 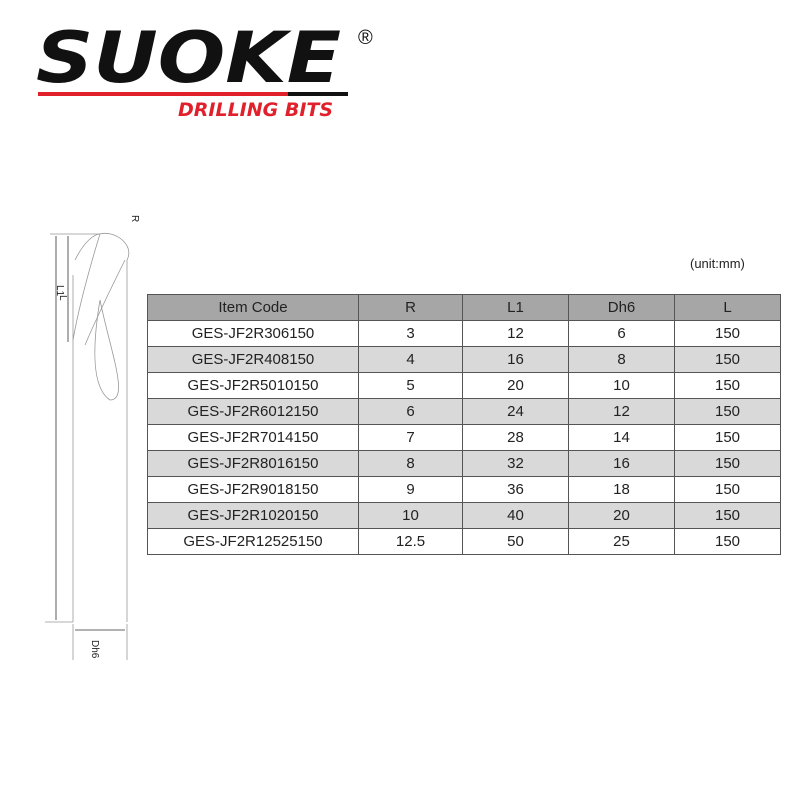 I want to click on table-row: GES-JF2R12525150 12.5 50 25 150, so click(x=464, y=541).